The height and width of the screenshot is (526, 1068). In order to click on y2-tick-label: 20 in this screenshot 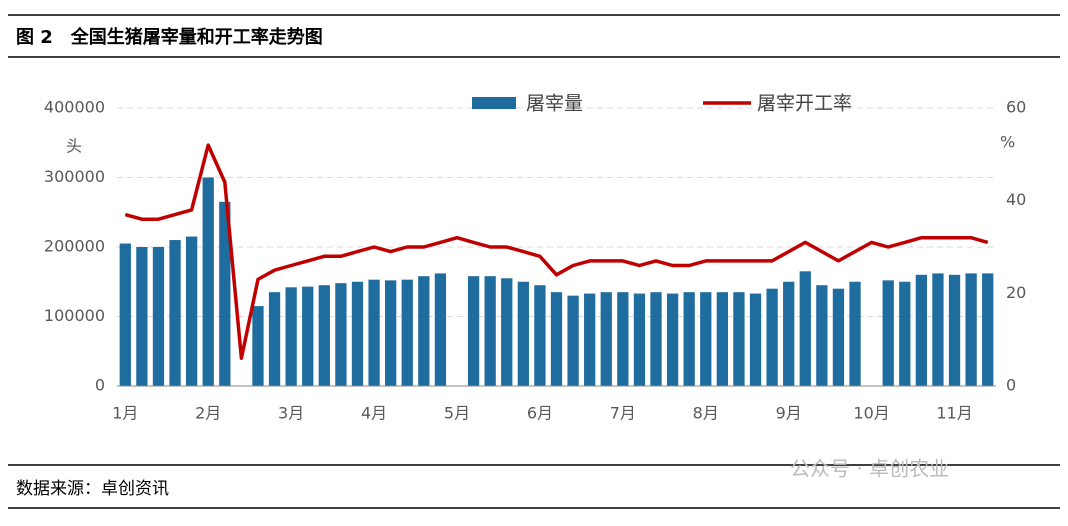, I will do `click(1016, 292)`.